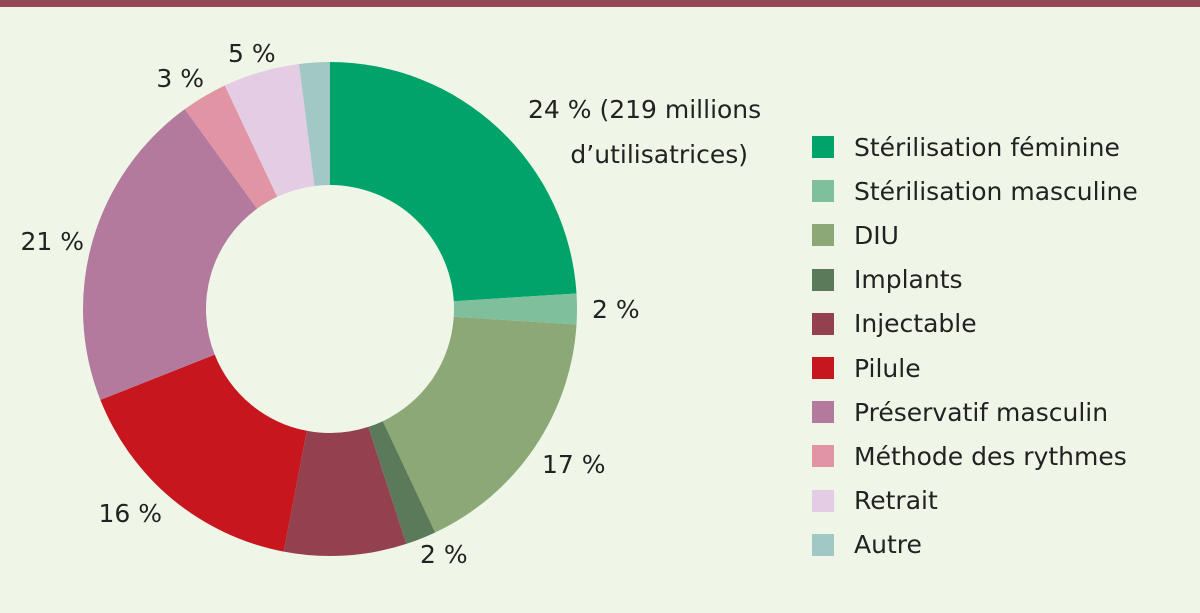 Image resolution: width=1200 pixels, height=613 pixels. What do you see at coordinates (981, 412) in the screenshot?
I see `legend-label: Préservatif masculin` at bounding box center [981, 412].